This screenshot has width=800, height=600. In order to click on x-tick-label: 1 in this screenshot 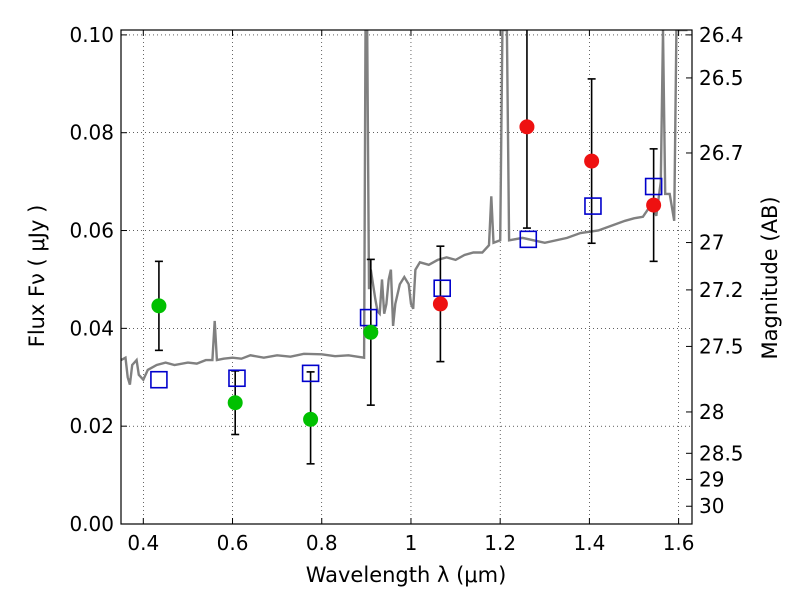, I will do `click(411, 543)`.